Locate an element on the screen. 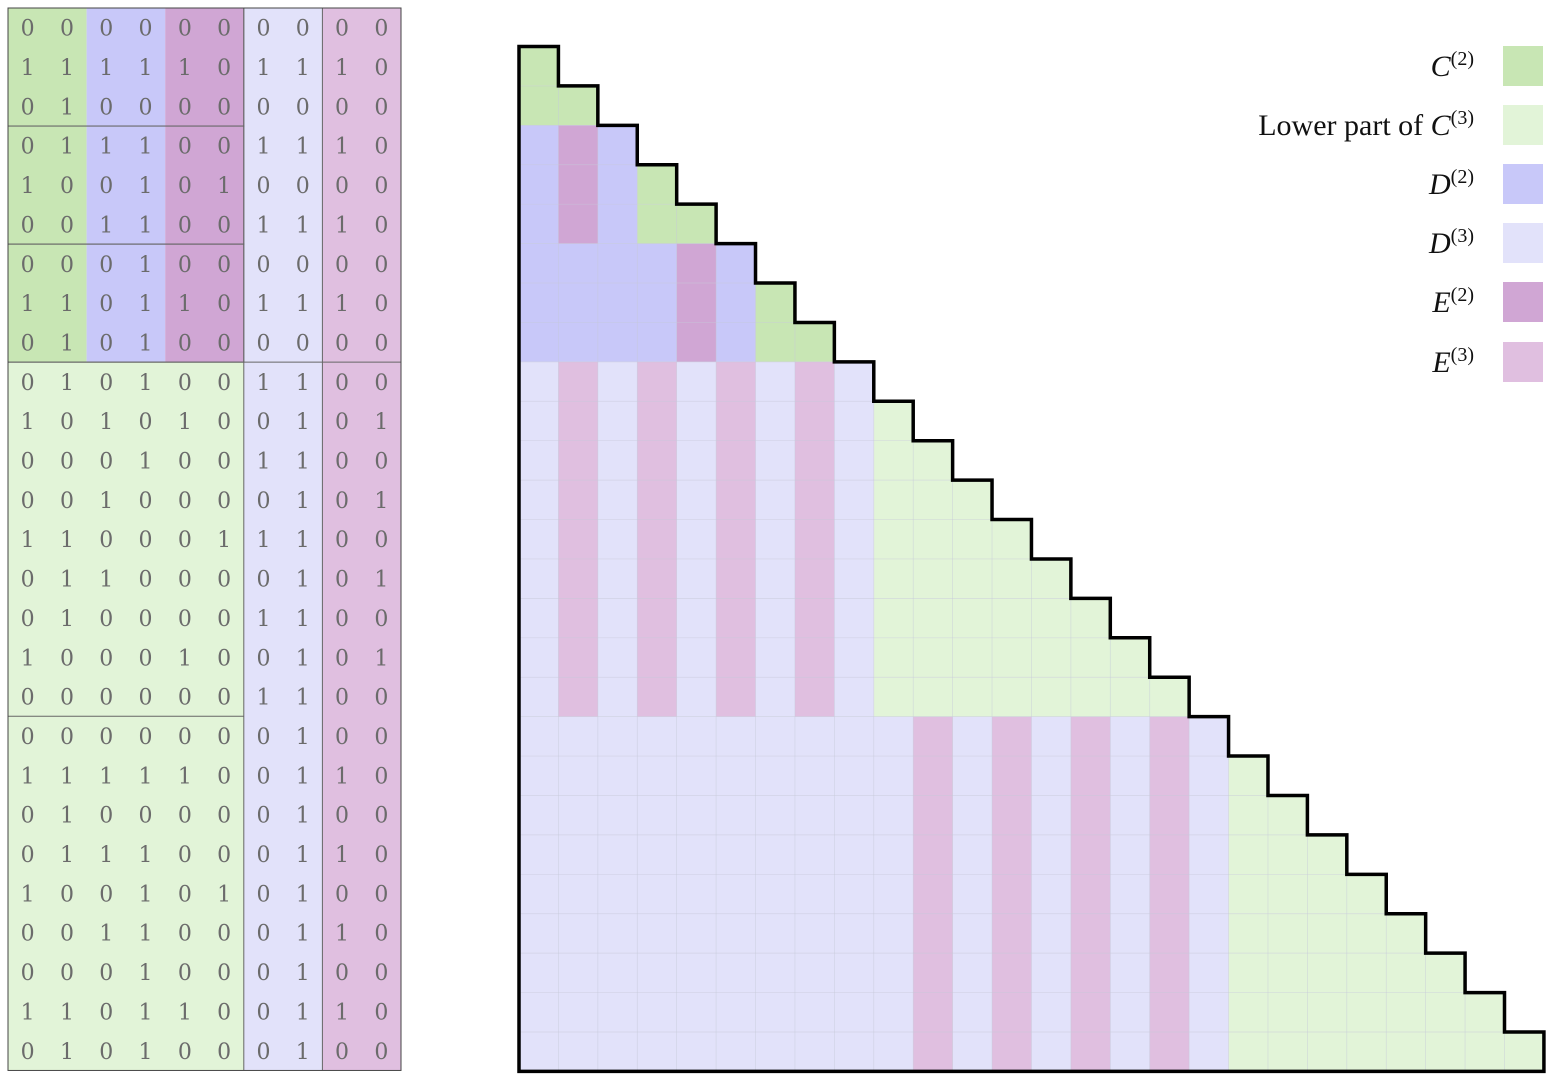  matrix-region-E2 is located at coordinates (204, 303).